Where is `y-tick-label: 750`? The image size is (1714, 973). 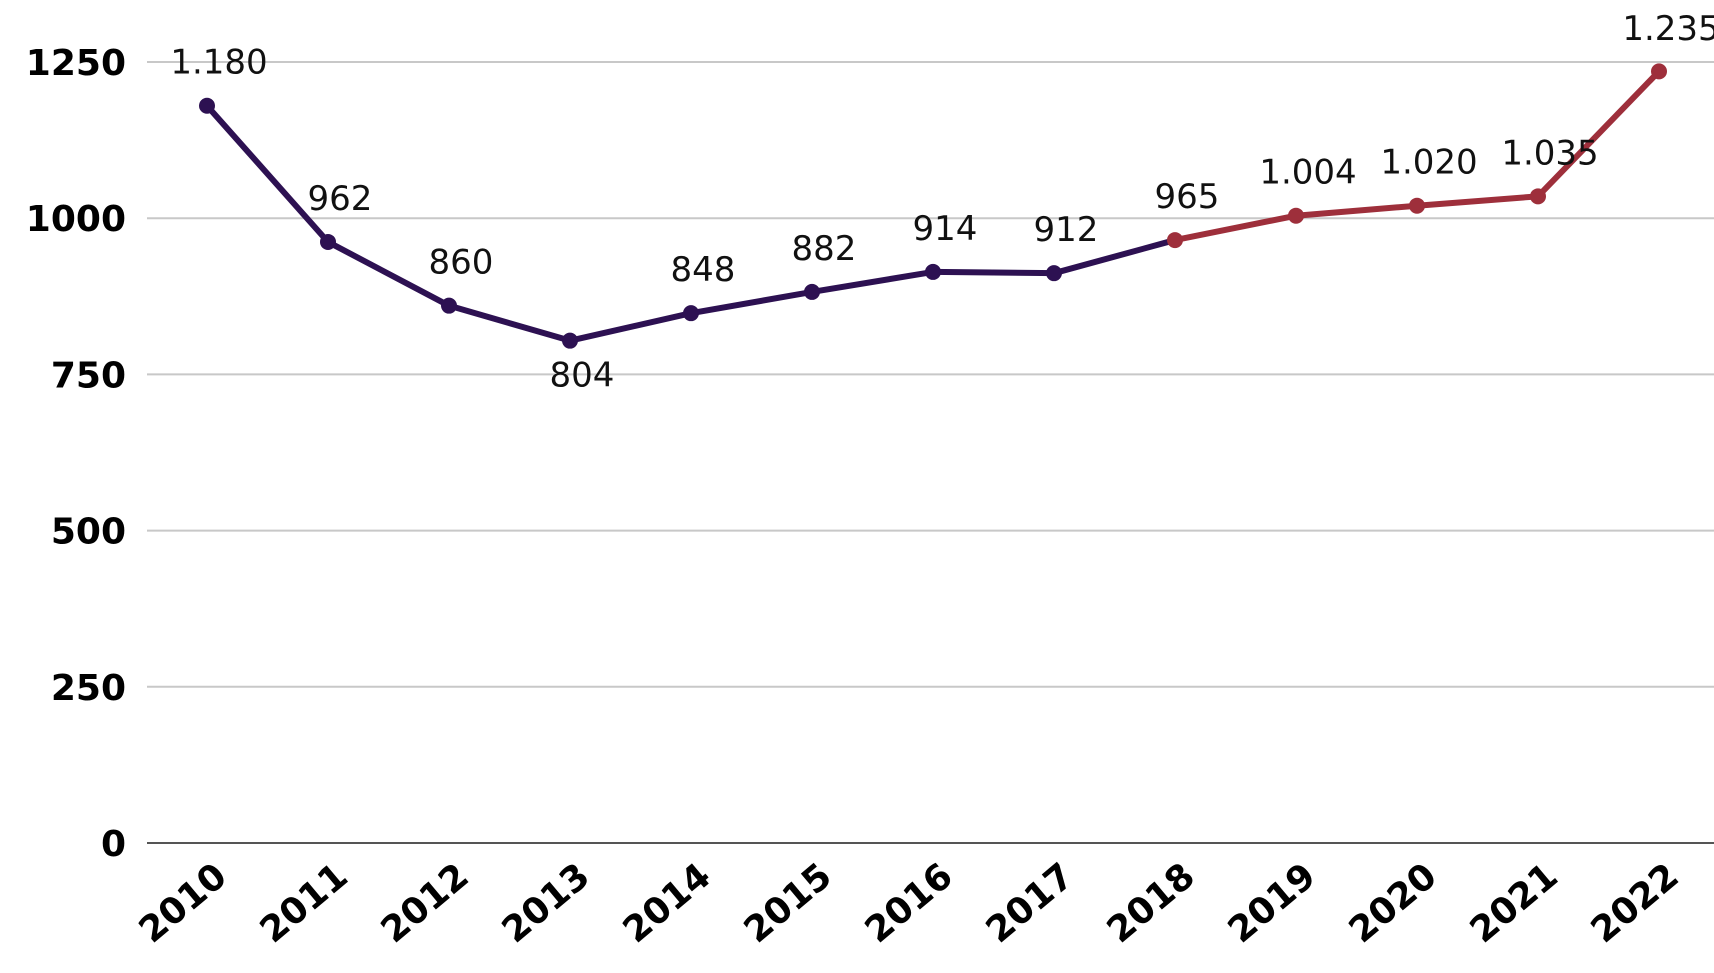
y-tick-label: 750 is located at coordinates (88, 375).